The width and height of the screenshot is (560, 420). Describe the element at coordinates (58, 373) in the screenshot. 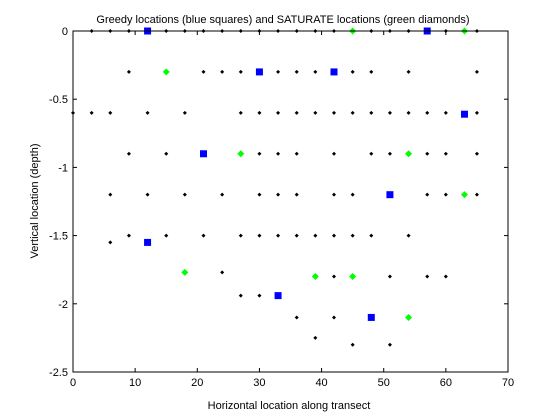

I see `y-tick-label: -2.5` at that location.